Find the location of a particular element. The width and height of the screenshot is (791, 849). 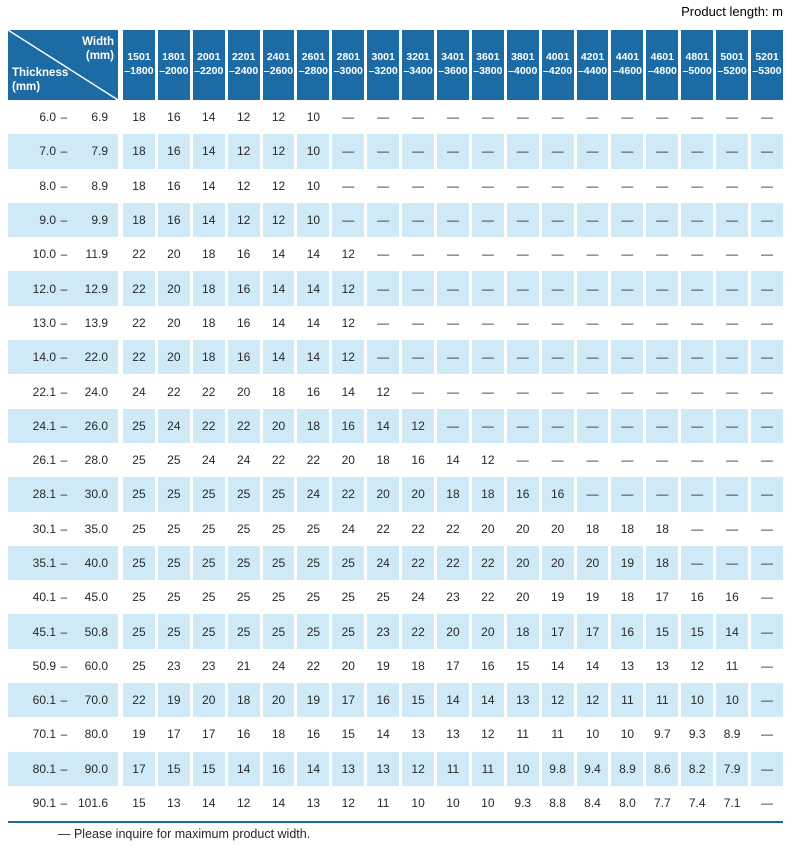

thickness-row-label: 35.1–40.0 is located at coordinates (64, 563).